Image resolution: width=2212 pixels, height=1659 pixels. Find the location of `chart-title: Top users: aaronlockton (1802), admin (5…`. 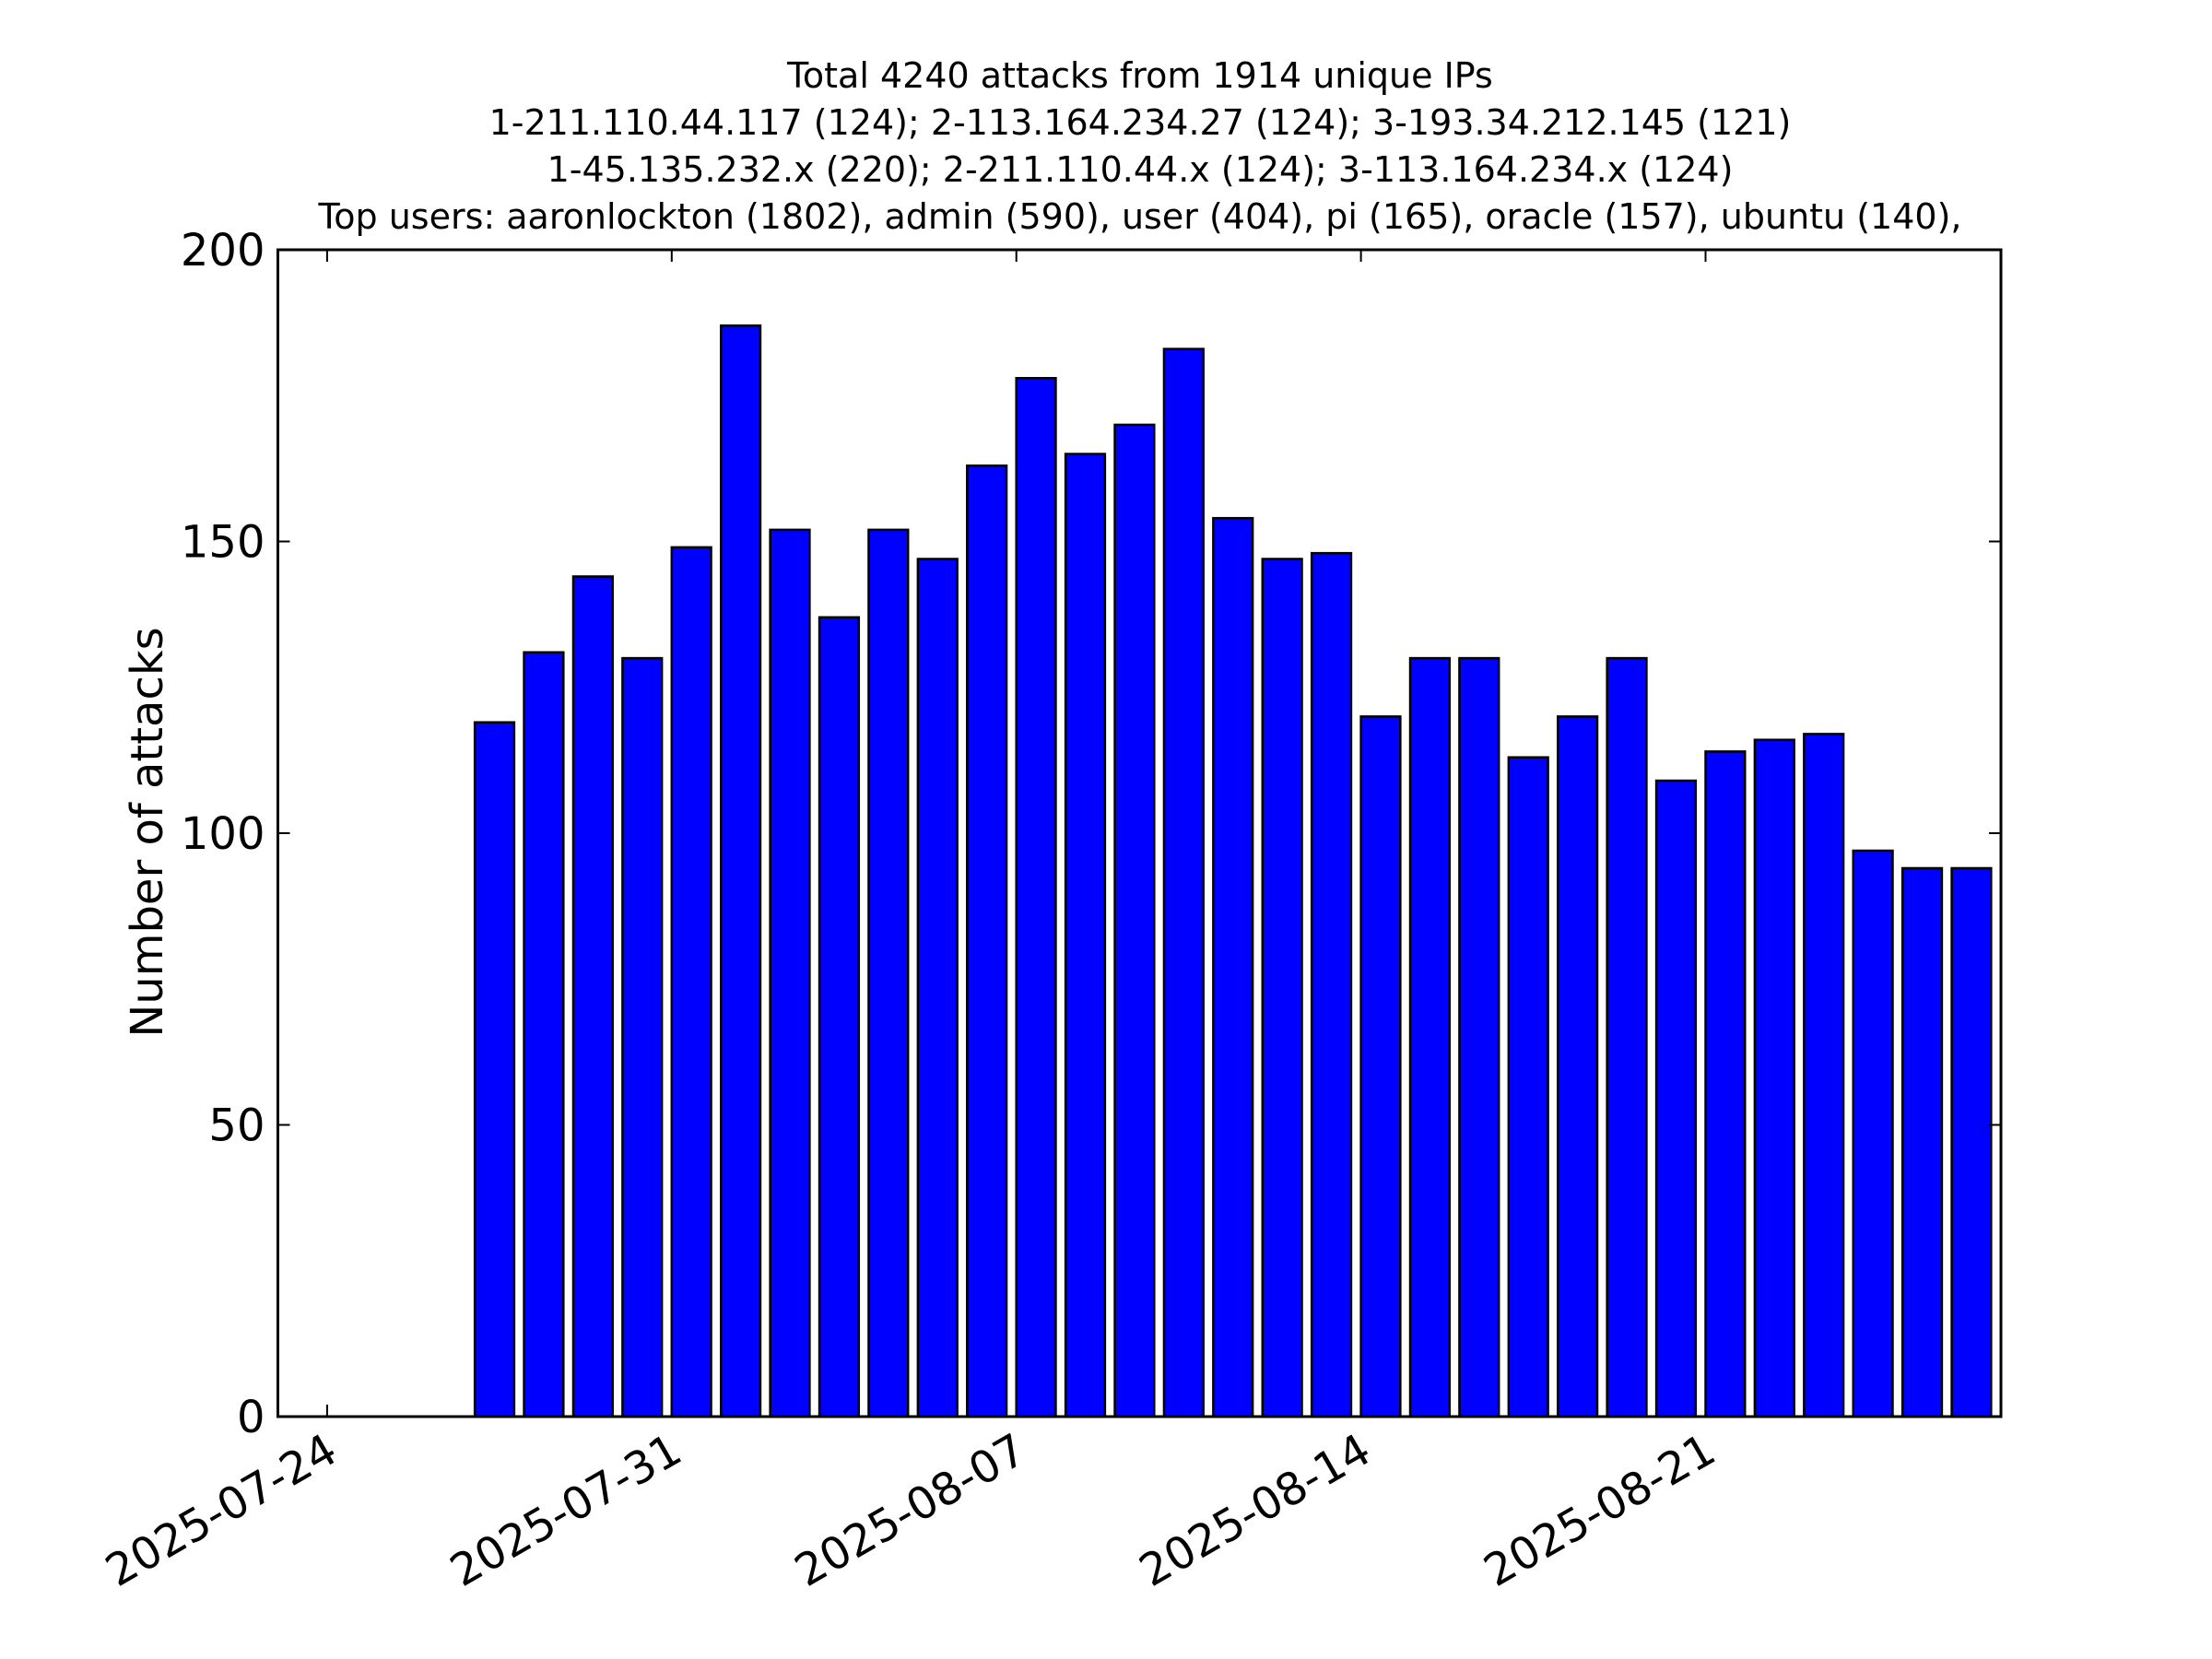

chart-title: Top users: aaronlockton (1802), admin (5… is located at coordinates (1140, 216).